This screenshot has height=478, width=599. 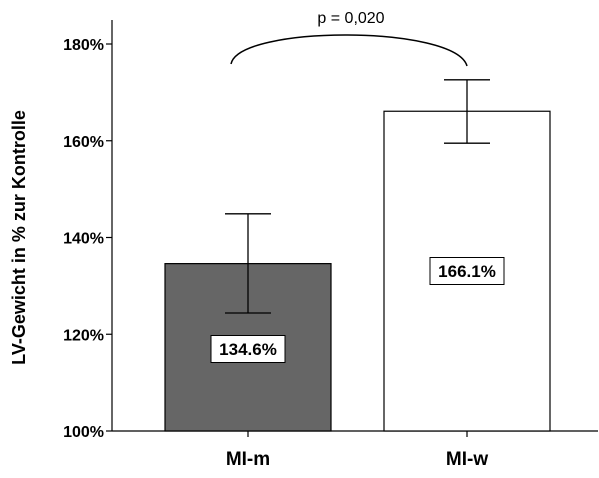 I want to click on p-value-label: p = 0,020, so click(x=350, y=18).